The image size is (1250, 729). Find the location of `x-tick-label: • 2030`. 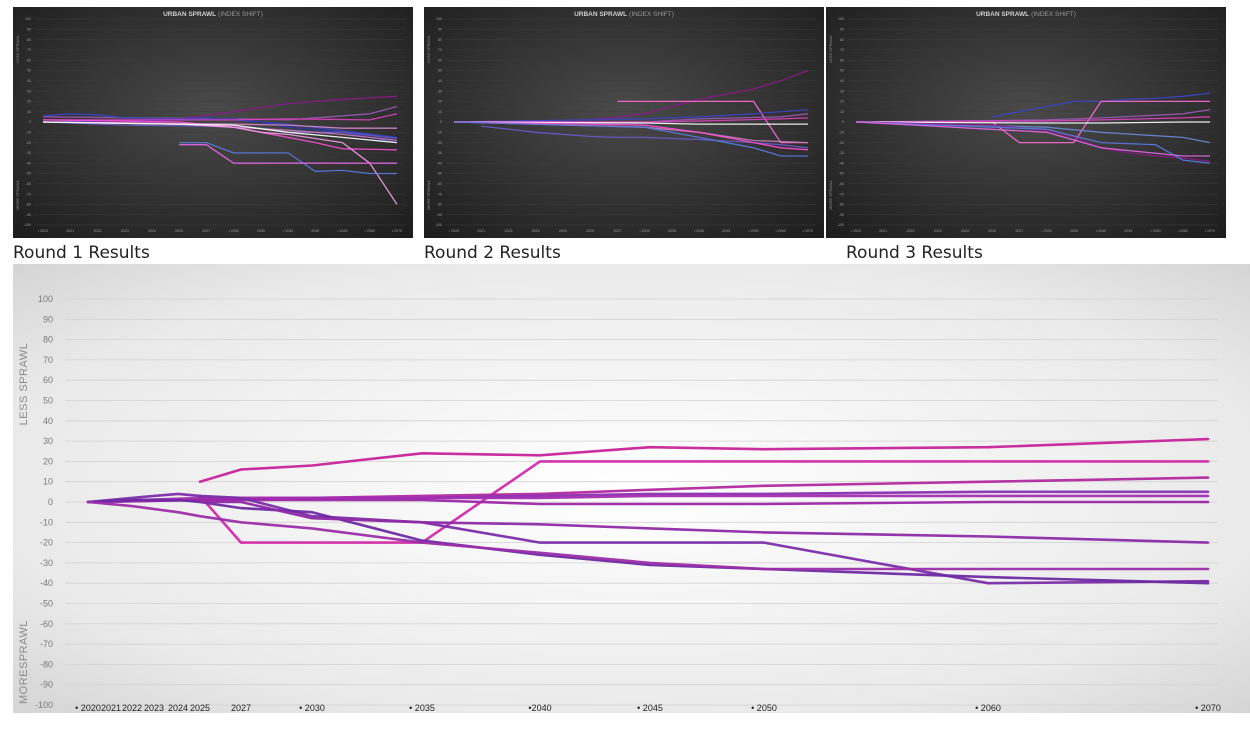

x-tick-label: • 2030 is located at coordinates (312, 708).